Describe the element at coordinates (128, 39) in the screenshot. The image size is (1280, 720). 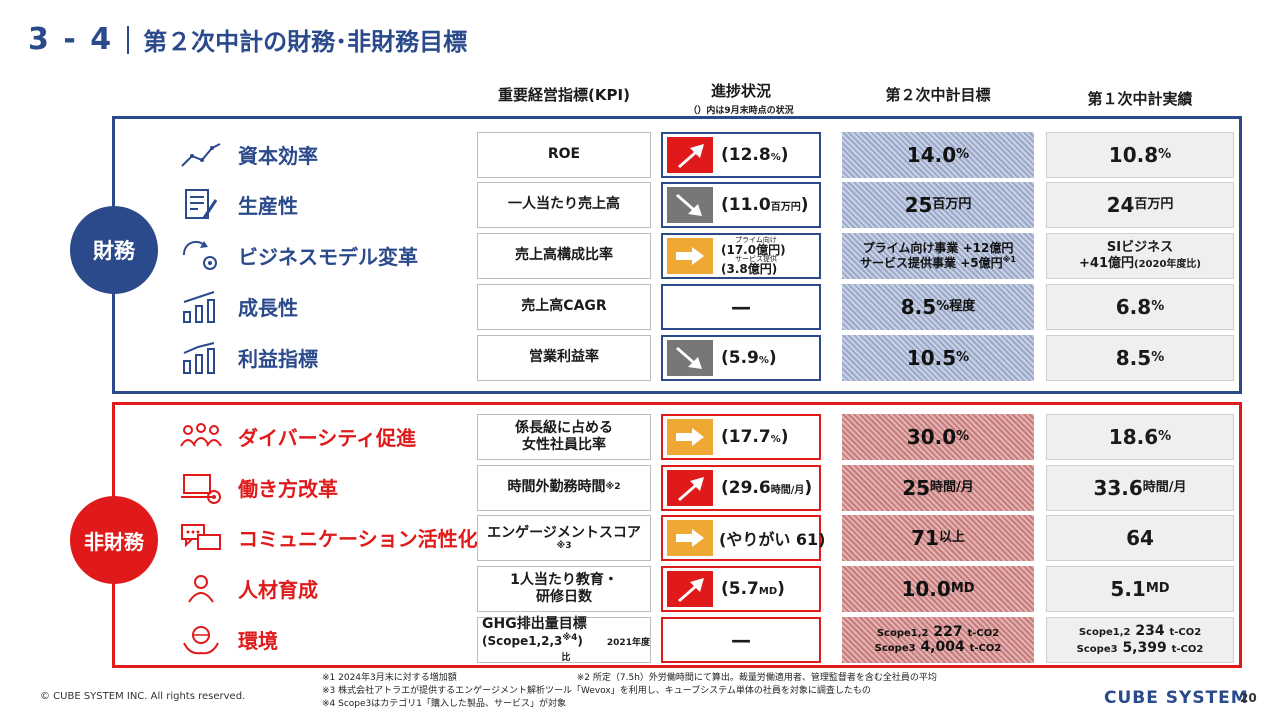
I see `header-divider` at that location.